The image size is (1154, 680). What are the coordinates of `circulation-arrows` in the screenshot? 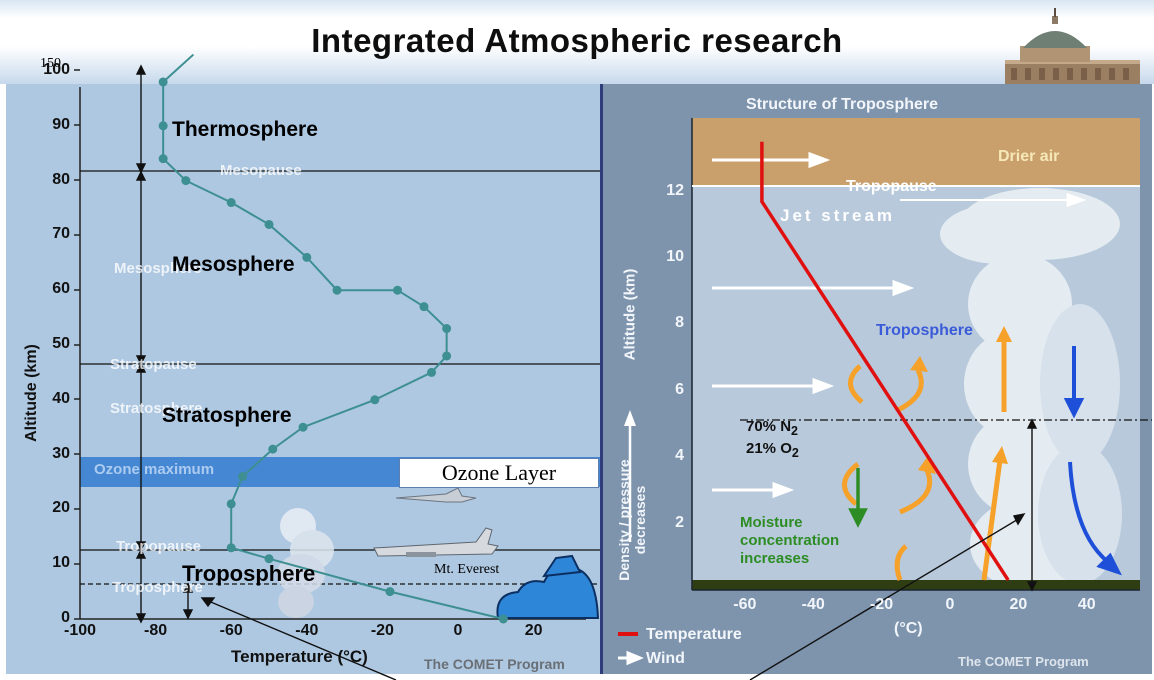 It's located at (924, 460).